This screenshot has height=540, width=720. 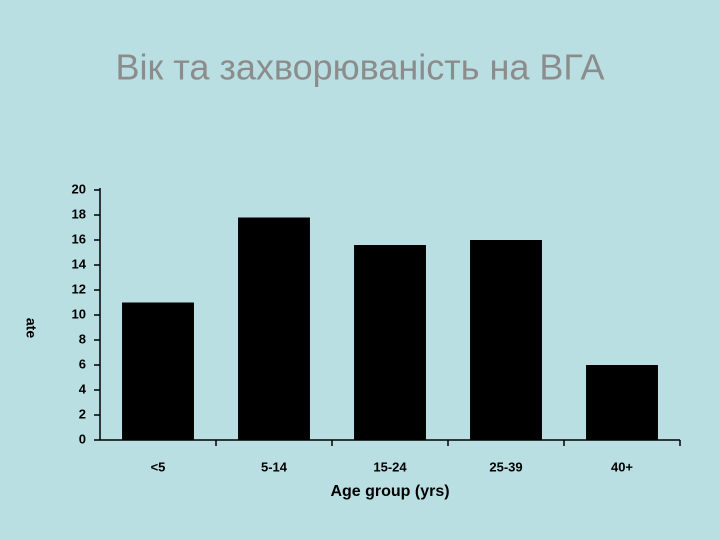 I want to click on y-tick-label: 0, so click(x=82, y=438).